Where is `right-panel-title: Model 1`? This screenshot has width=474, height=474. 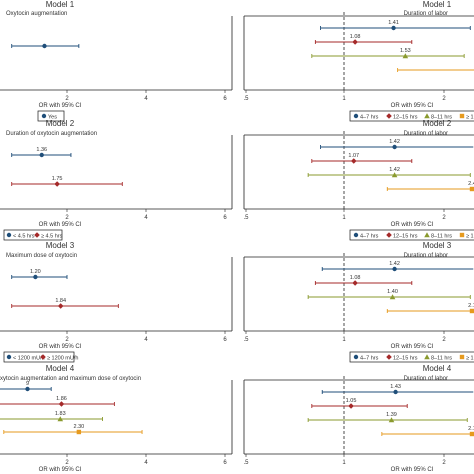 right-panel-title: Model 1 is located at coordinates (437, 4).